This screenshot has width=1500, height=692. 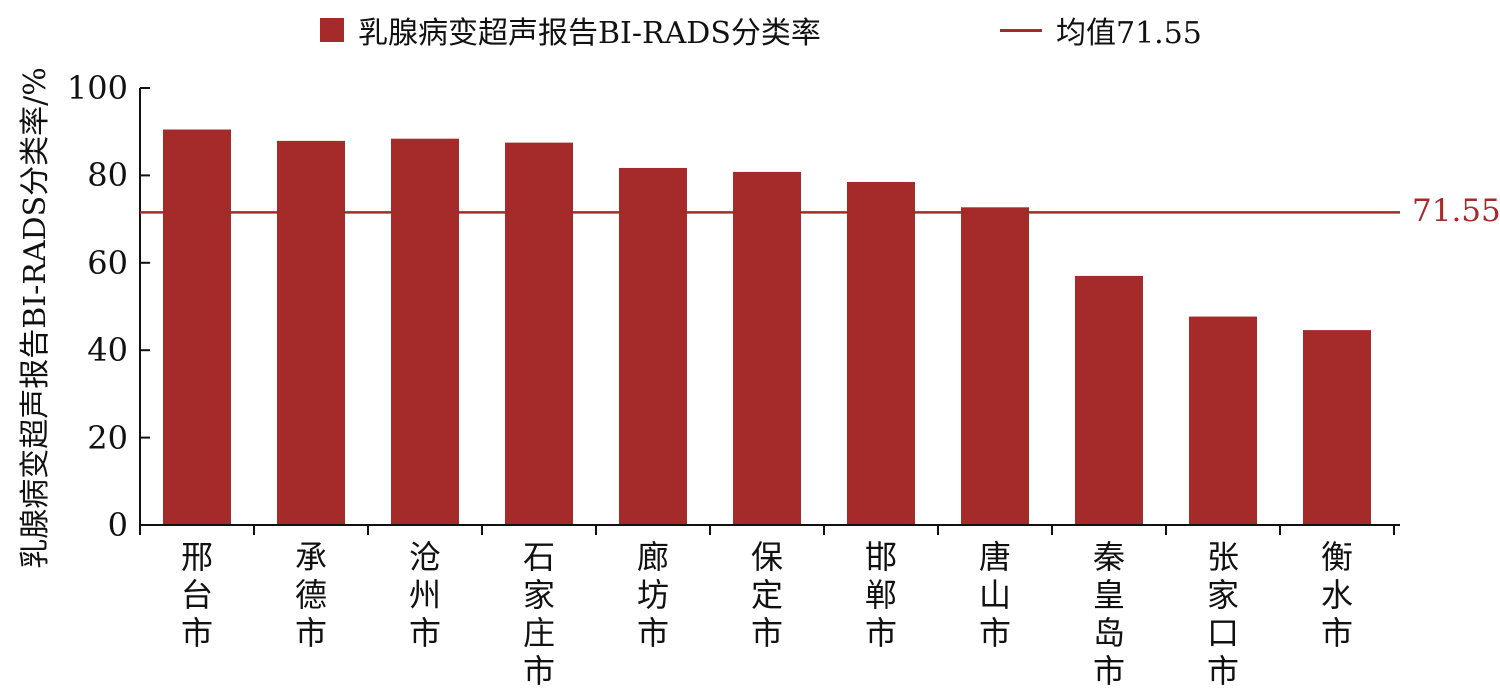 I want to click on x-category-label-1: 邢台市, so click(x=196, y=595).